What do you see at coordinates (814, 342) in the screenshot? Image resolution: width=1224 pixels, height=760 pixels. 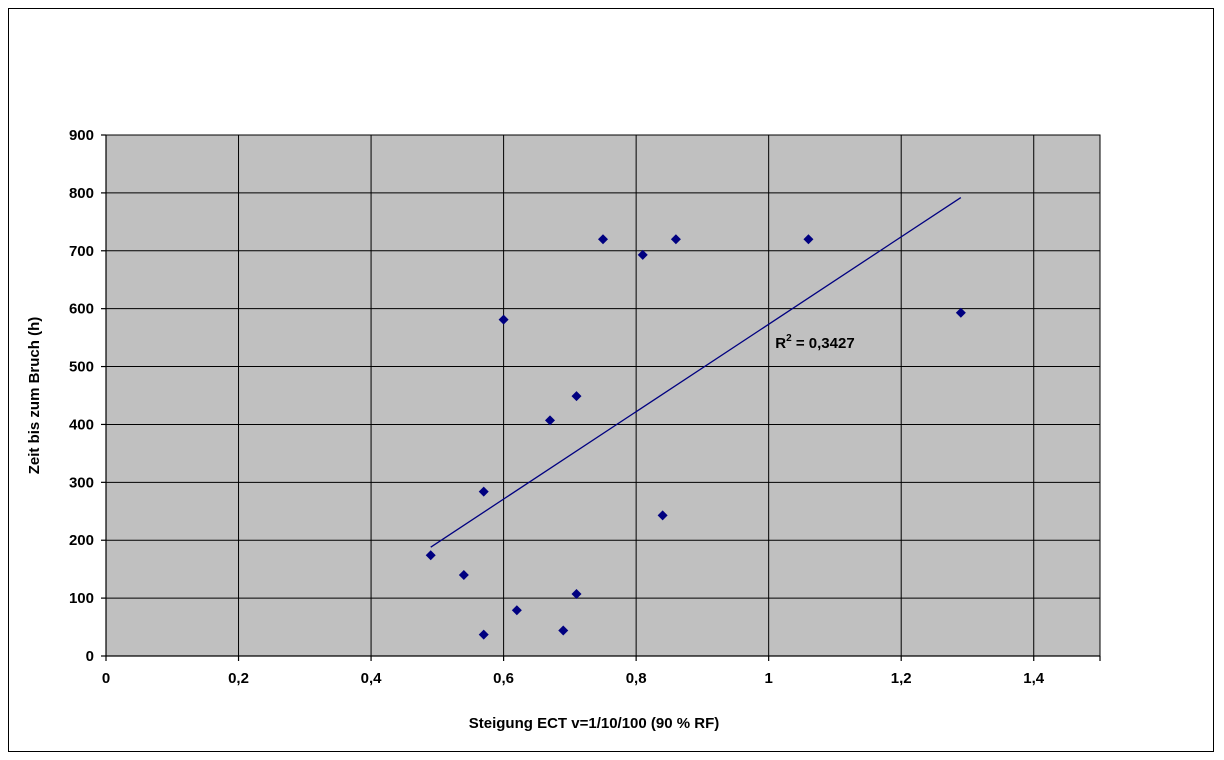 I see `r-squared-label: R2 = 0,3427` at bounding box center [814, 342].